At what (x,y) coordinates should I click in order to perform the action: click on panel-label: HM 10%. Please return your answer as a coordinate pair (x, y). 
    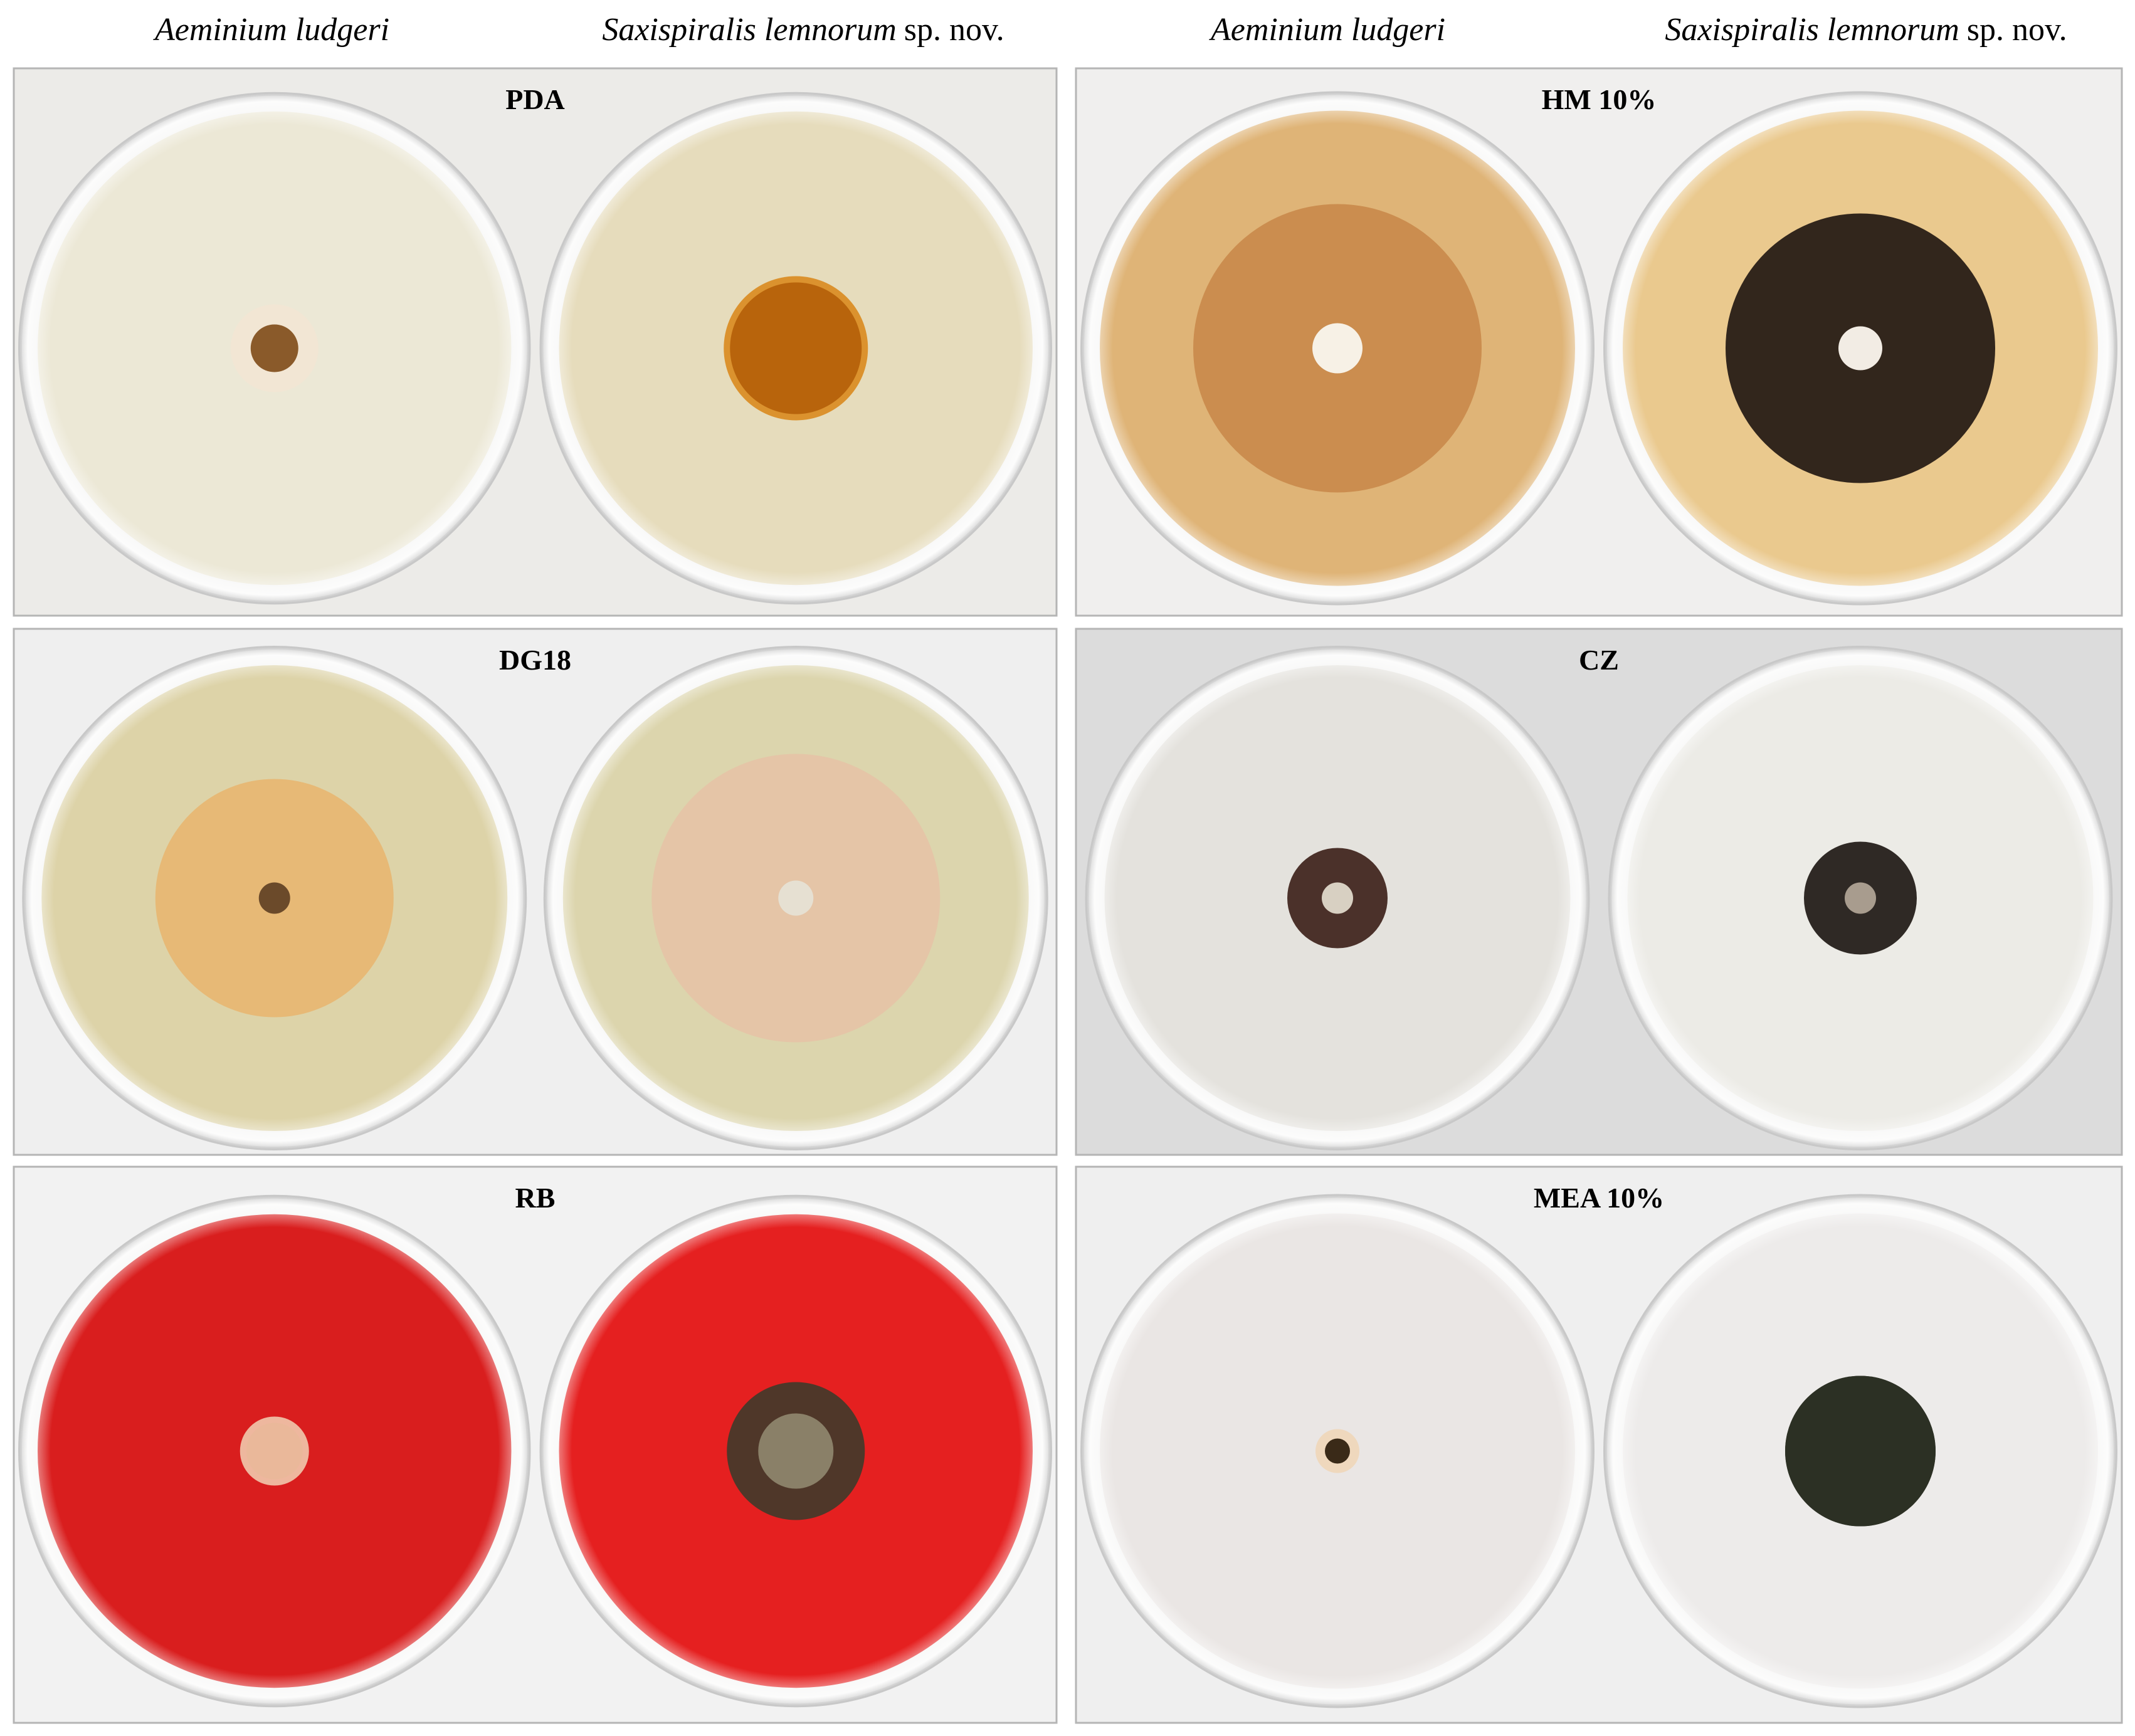
    Looking at the image, I should click on (1599, 99).